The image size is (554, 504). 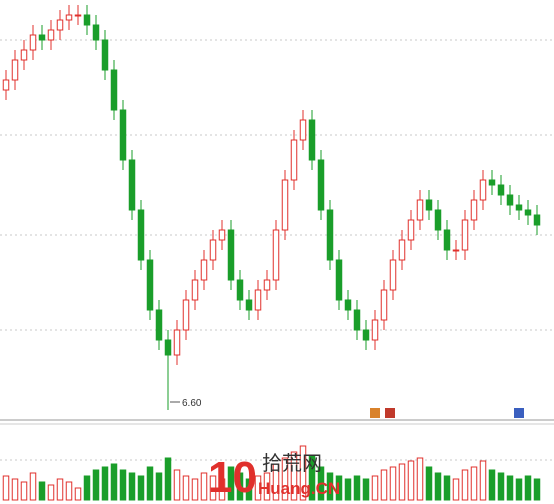 What do you see at coordinates (192, 403) in the screenshot?
I see `low-annotation: 6.60` at bounding box center [192, 403].